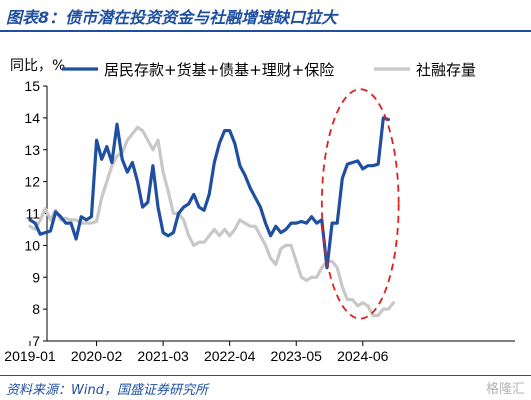  What do you see at coordinates (36, 341) in the screenshot?
I see `y-tick-label: 7` at bounding box center [36, 341].